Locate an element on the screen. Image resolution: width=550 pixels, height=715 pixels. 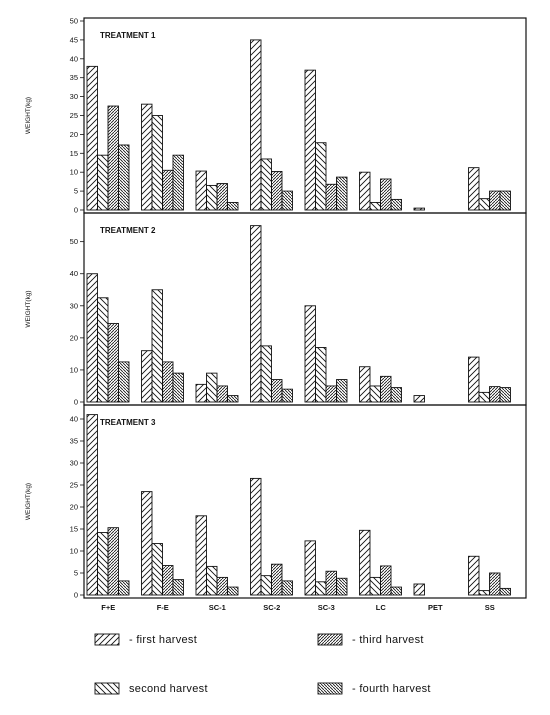
y-tick-label: 5 is located at coordinates (76, 573).